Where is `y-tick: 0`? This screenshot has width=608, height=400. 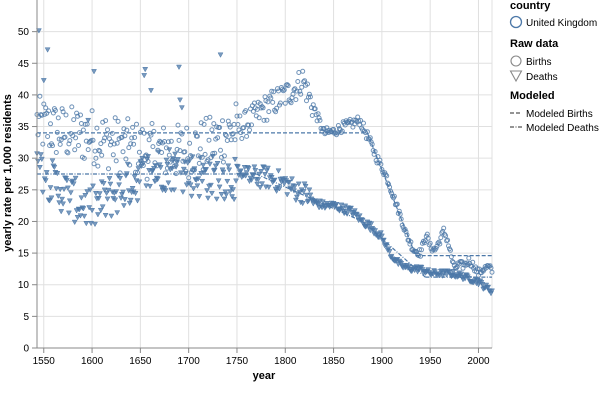 y-tick: 0 is located at coordinates (26, 349).